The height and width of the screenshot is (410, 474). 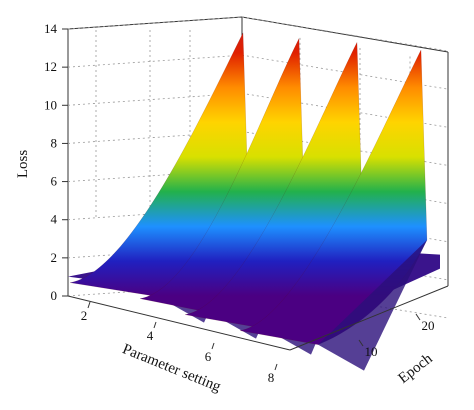 I want to click on z-tick-label: 0, so click(x=54, y=295).